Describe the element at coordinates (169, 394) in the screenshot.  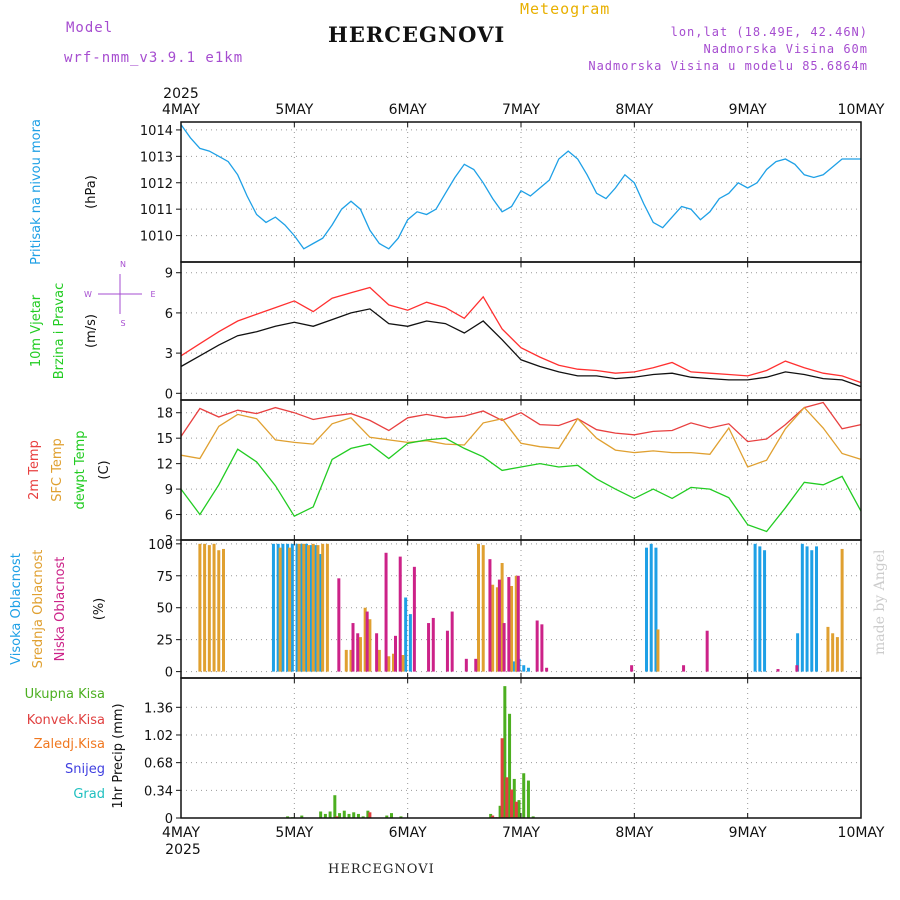
I see `y-tick-label-wind: 0` at that location.